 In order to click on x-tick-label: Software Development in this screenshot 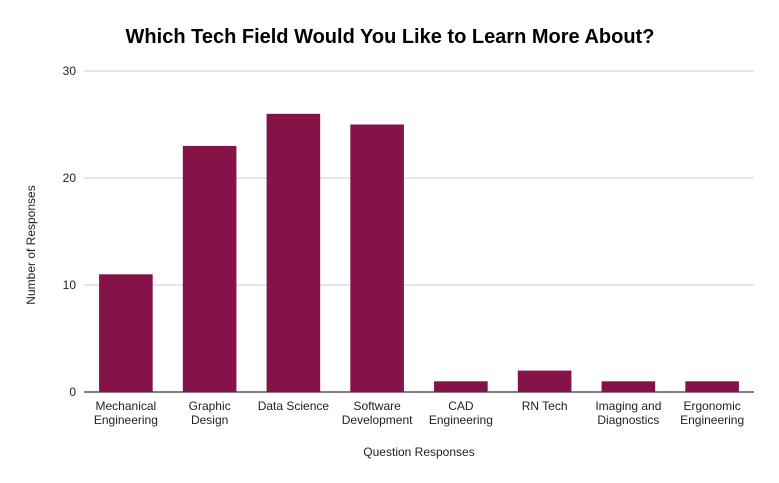, I will do `click(377, 413)`.